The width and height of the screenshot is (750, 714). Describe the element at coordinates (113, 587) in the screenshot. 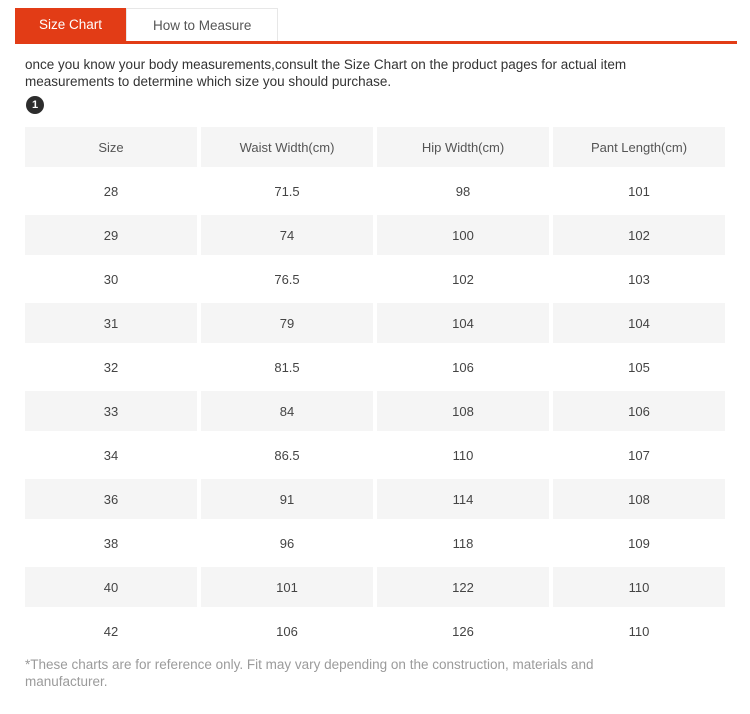

I see `cell-size: 40` at that location.